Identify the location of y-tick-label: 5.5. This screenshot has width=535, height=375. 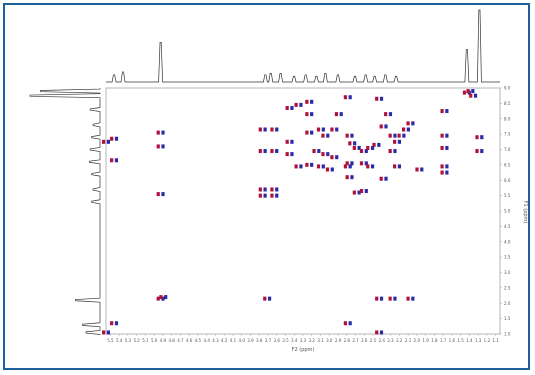
(507, 195).